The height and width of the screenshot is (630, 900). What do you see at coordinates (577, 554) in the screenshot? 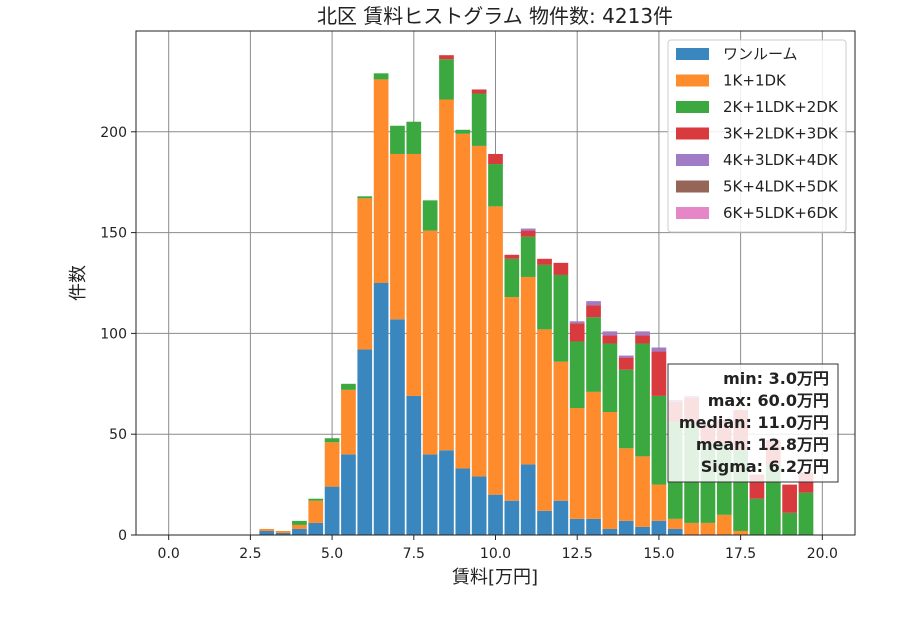
I see `x-tick-label: 12.5` at bounding box center [577, 554].